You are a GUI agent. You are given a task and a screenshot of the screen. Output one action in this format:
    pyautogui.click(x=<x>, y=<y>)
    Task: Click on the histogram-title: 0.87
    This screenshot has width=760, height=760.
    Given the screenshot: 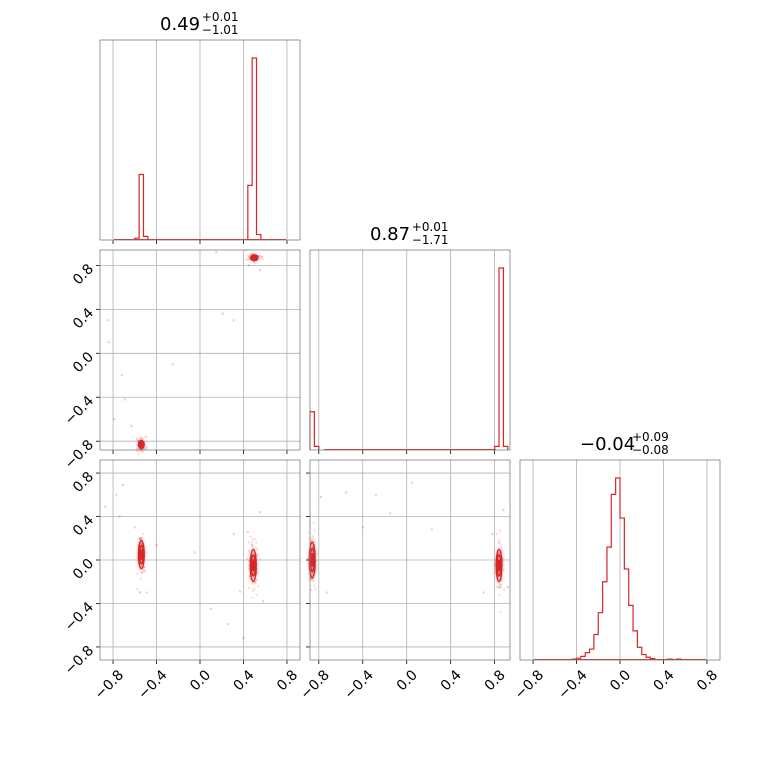 What is the action you would take?
    pyautogui.click(x=390, y=234)
    